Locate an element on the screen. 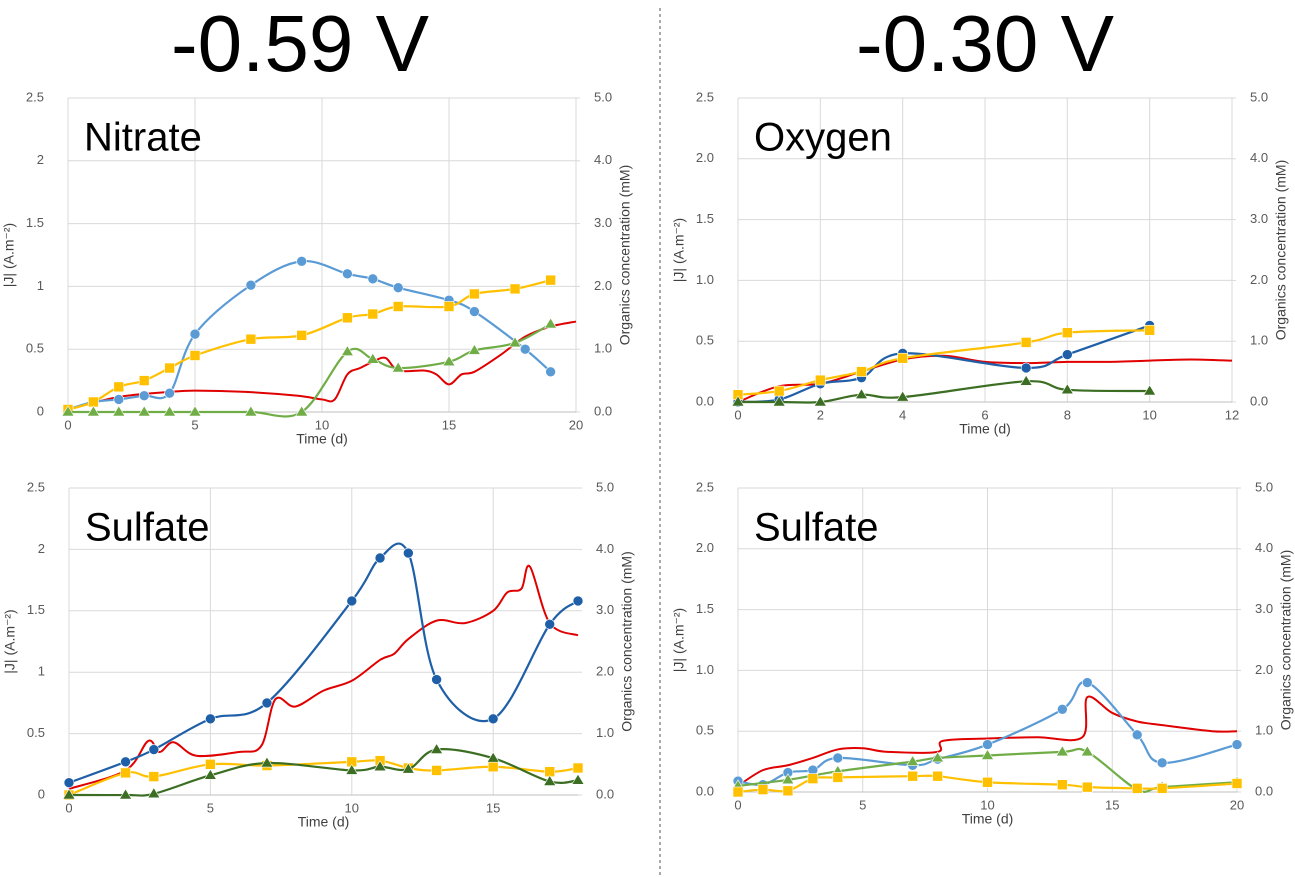 This screenshot has width=1295, height=877. x-tick-label: 8 is located at coordinates (1067, 414).